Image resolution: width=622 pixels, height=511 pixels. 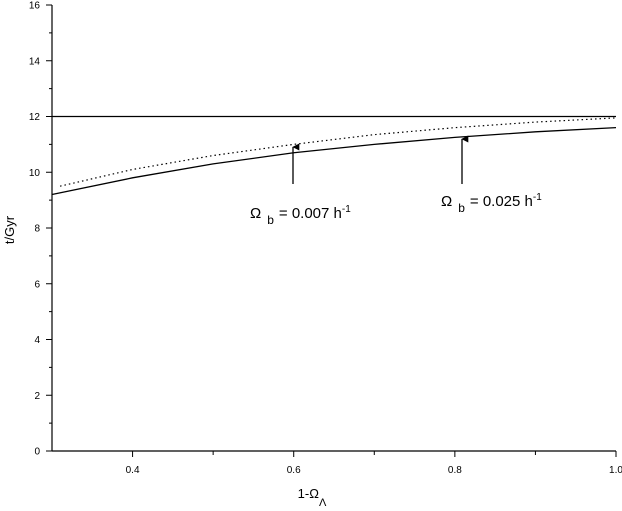 I want to click on x-label-sub: Λ, so click(x=323, y=503).